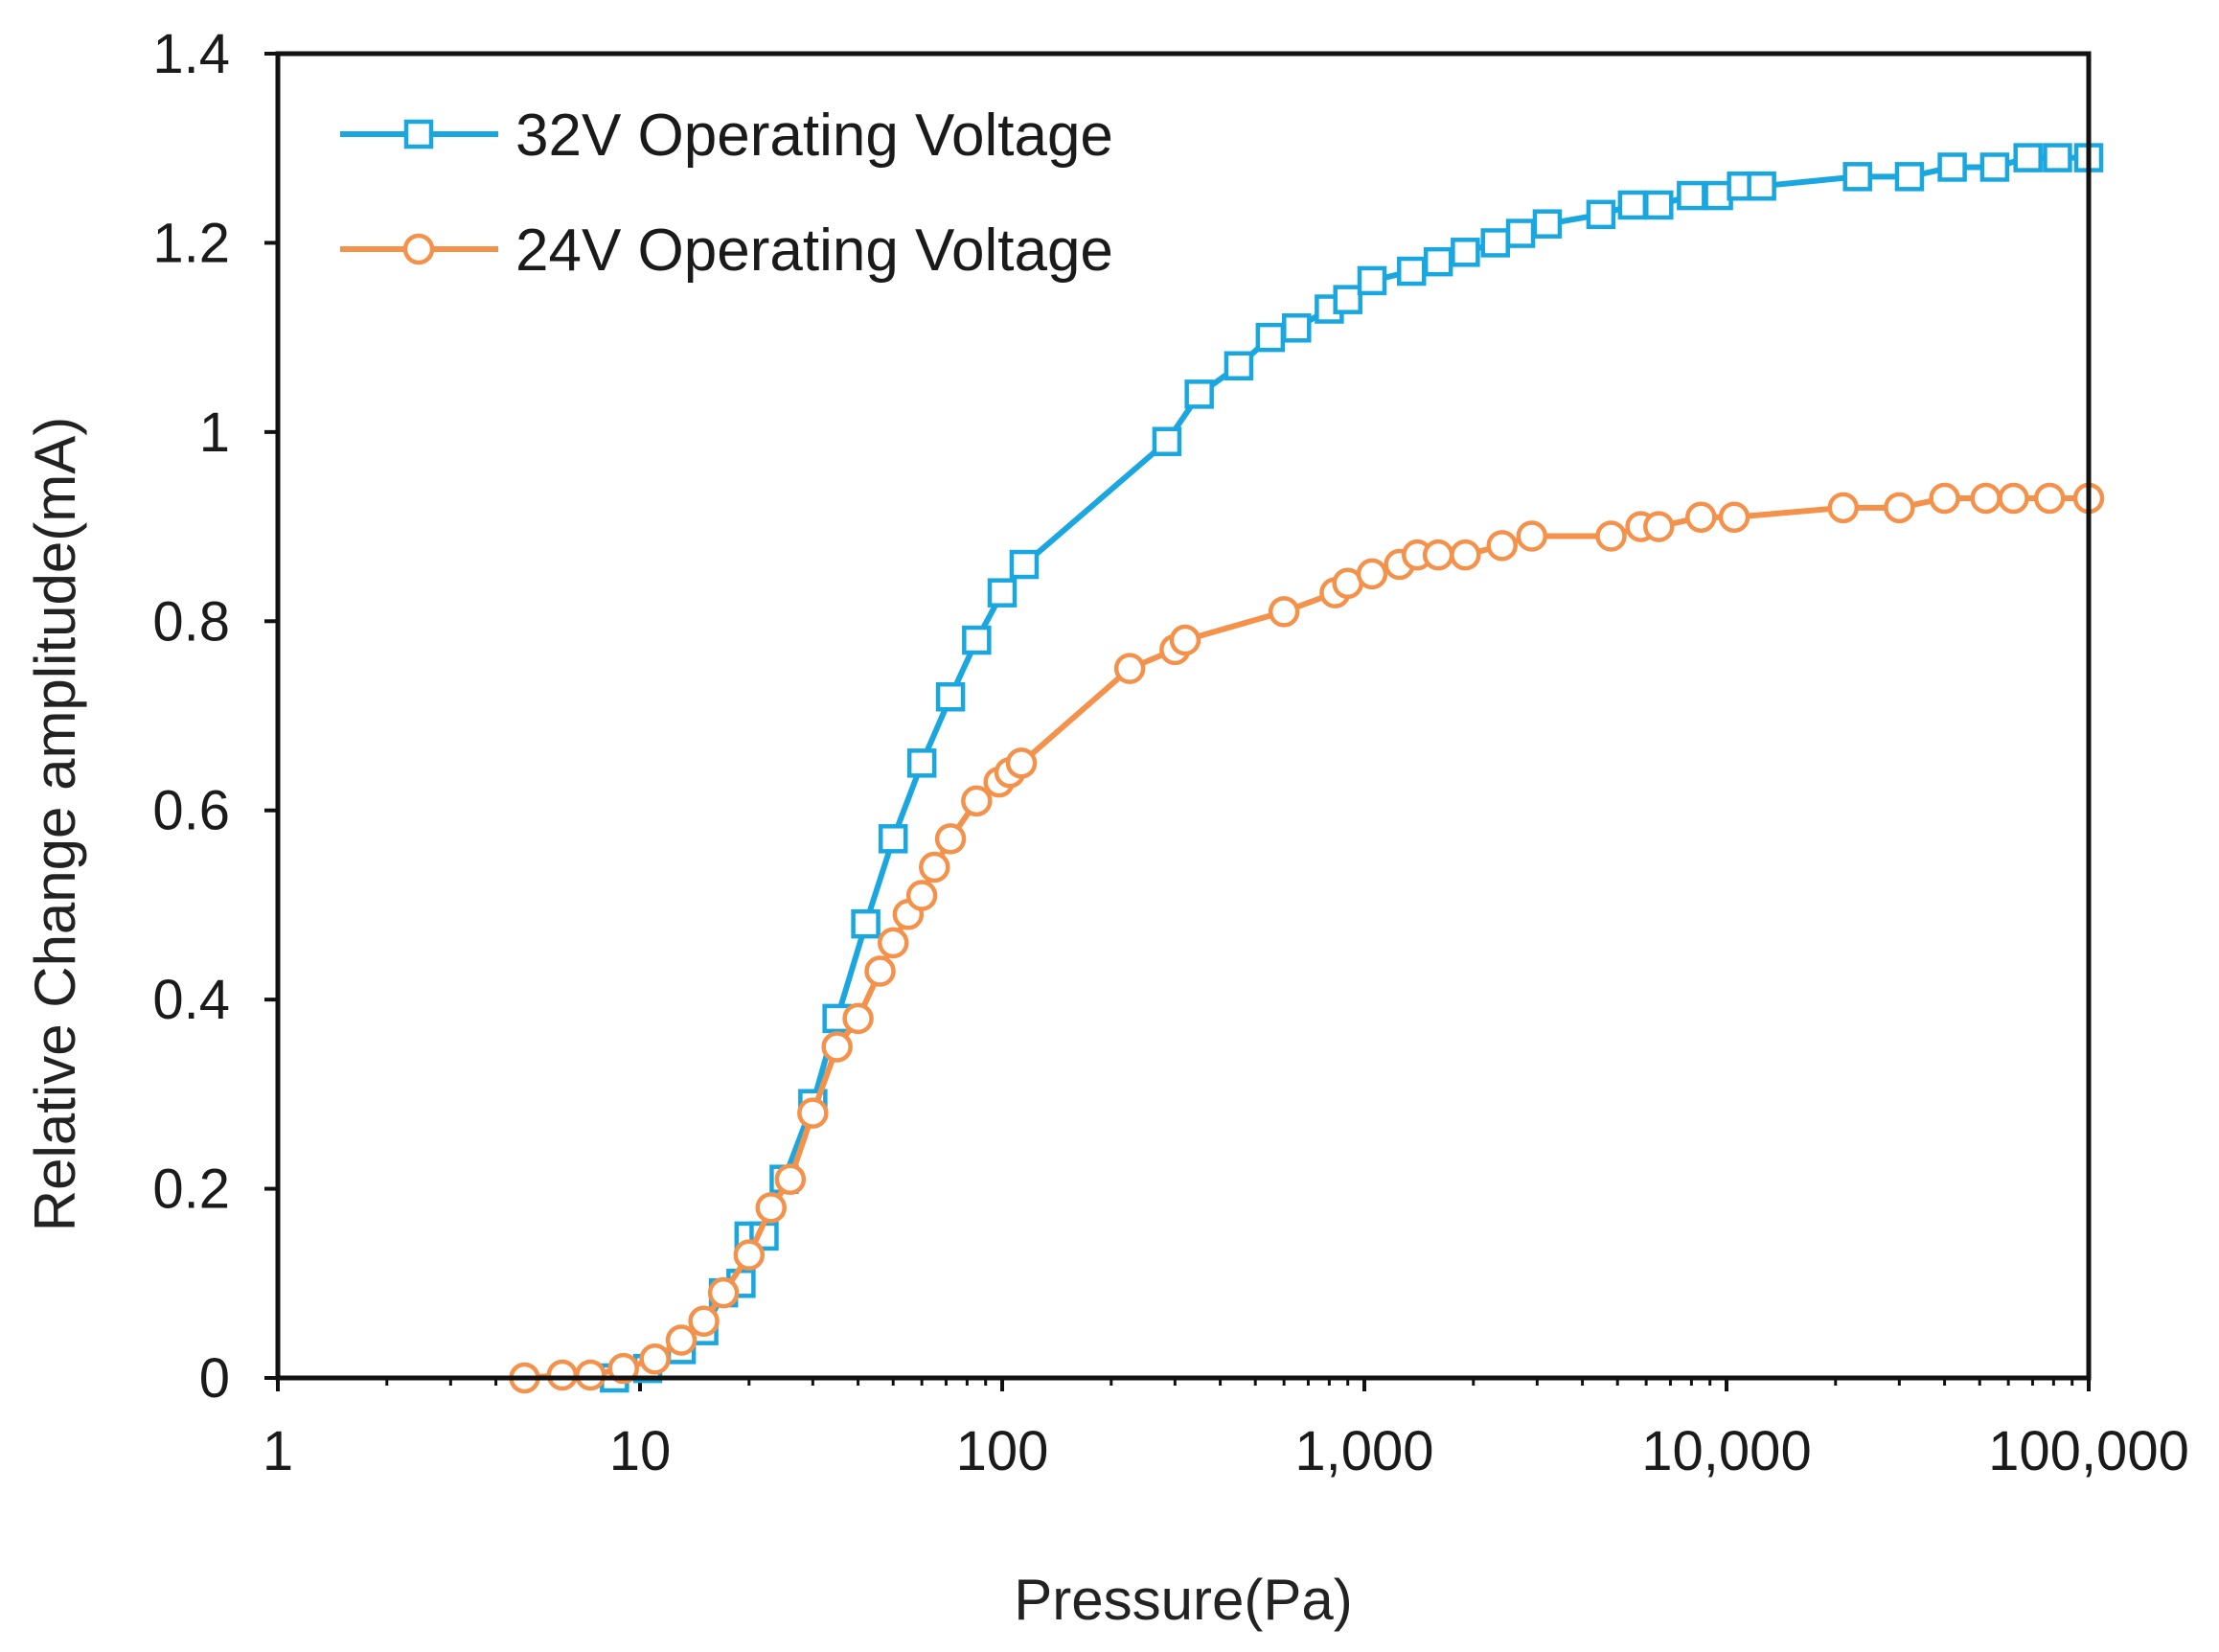 The width and height of the screenshot is (2219, 1652). Describe the element at coordinates (214, 433) in the screenshot. I see `y-tick-label: 1` at that location.